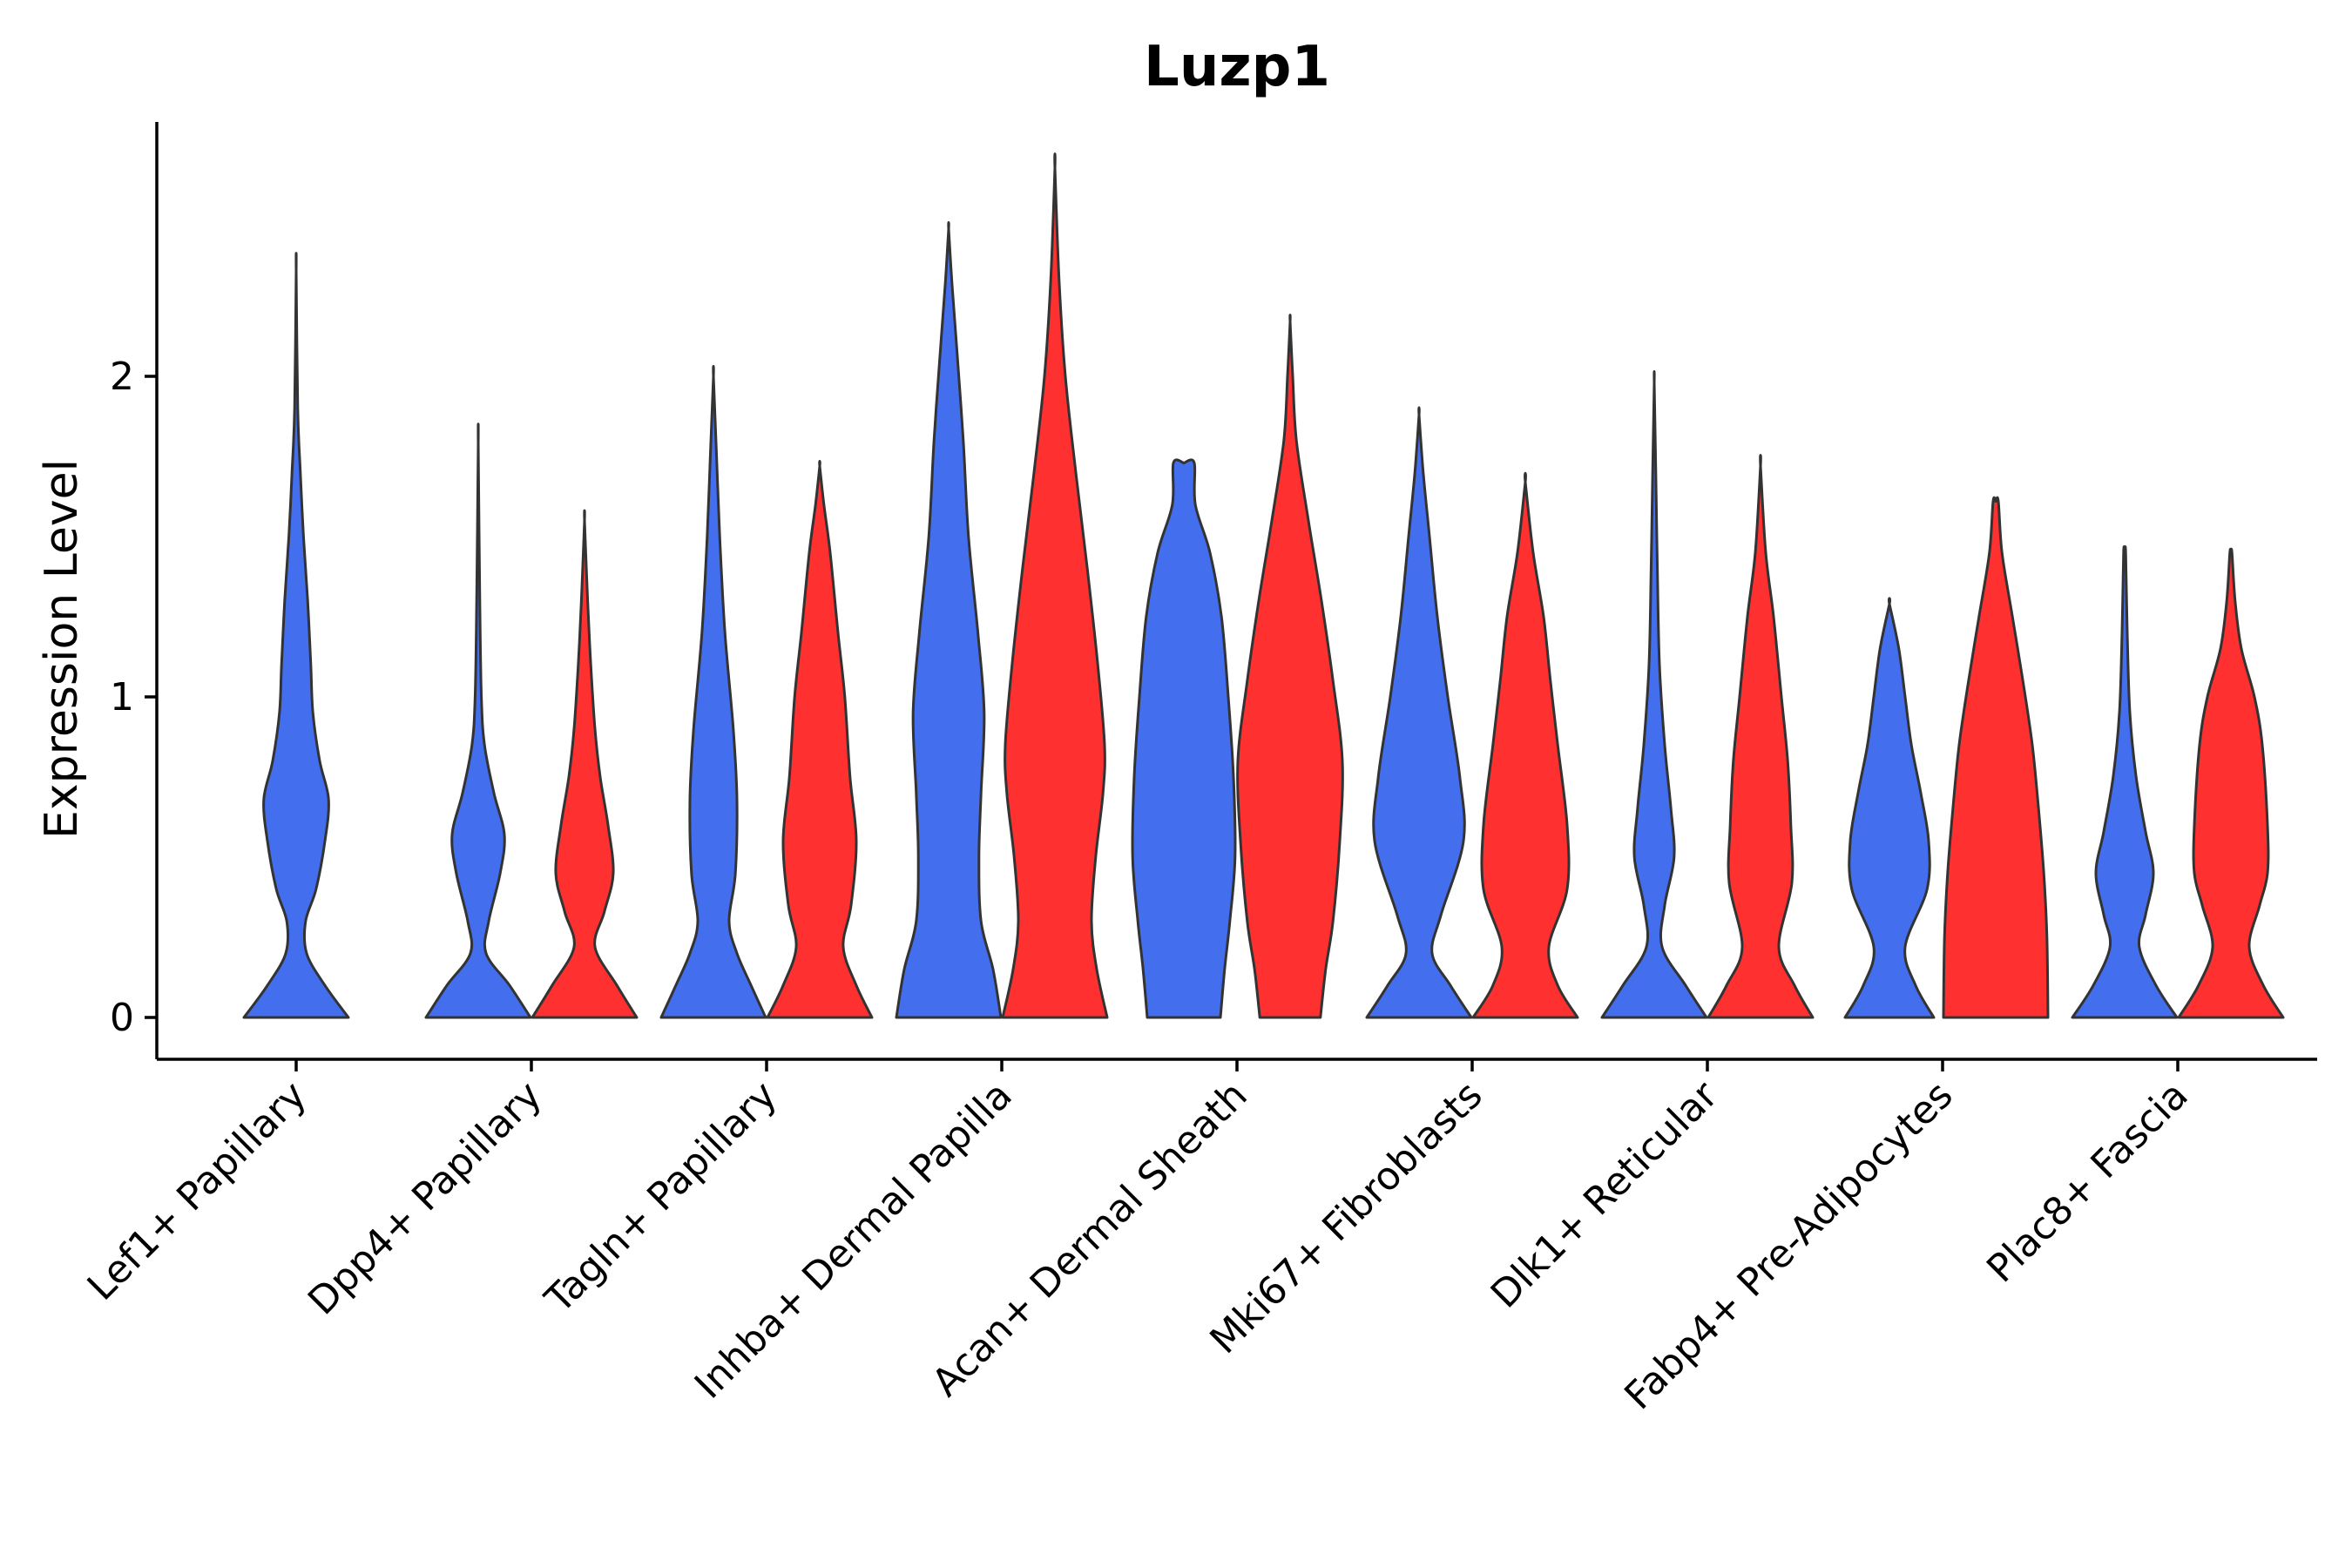 The image size is (2352, 1568). Describe the element at coordinates (122, 377) in the screenshot. I see `y-tick-label: 2` at that location.